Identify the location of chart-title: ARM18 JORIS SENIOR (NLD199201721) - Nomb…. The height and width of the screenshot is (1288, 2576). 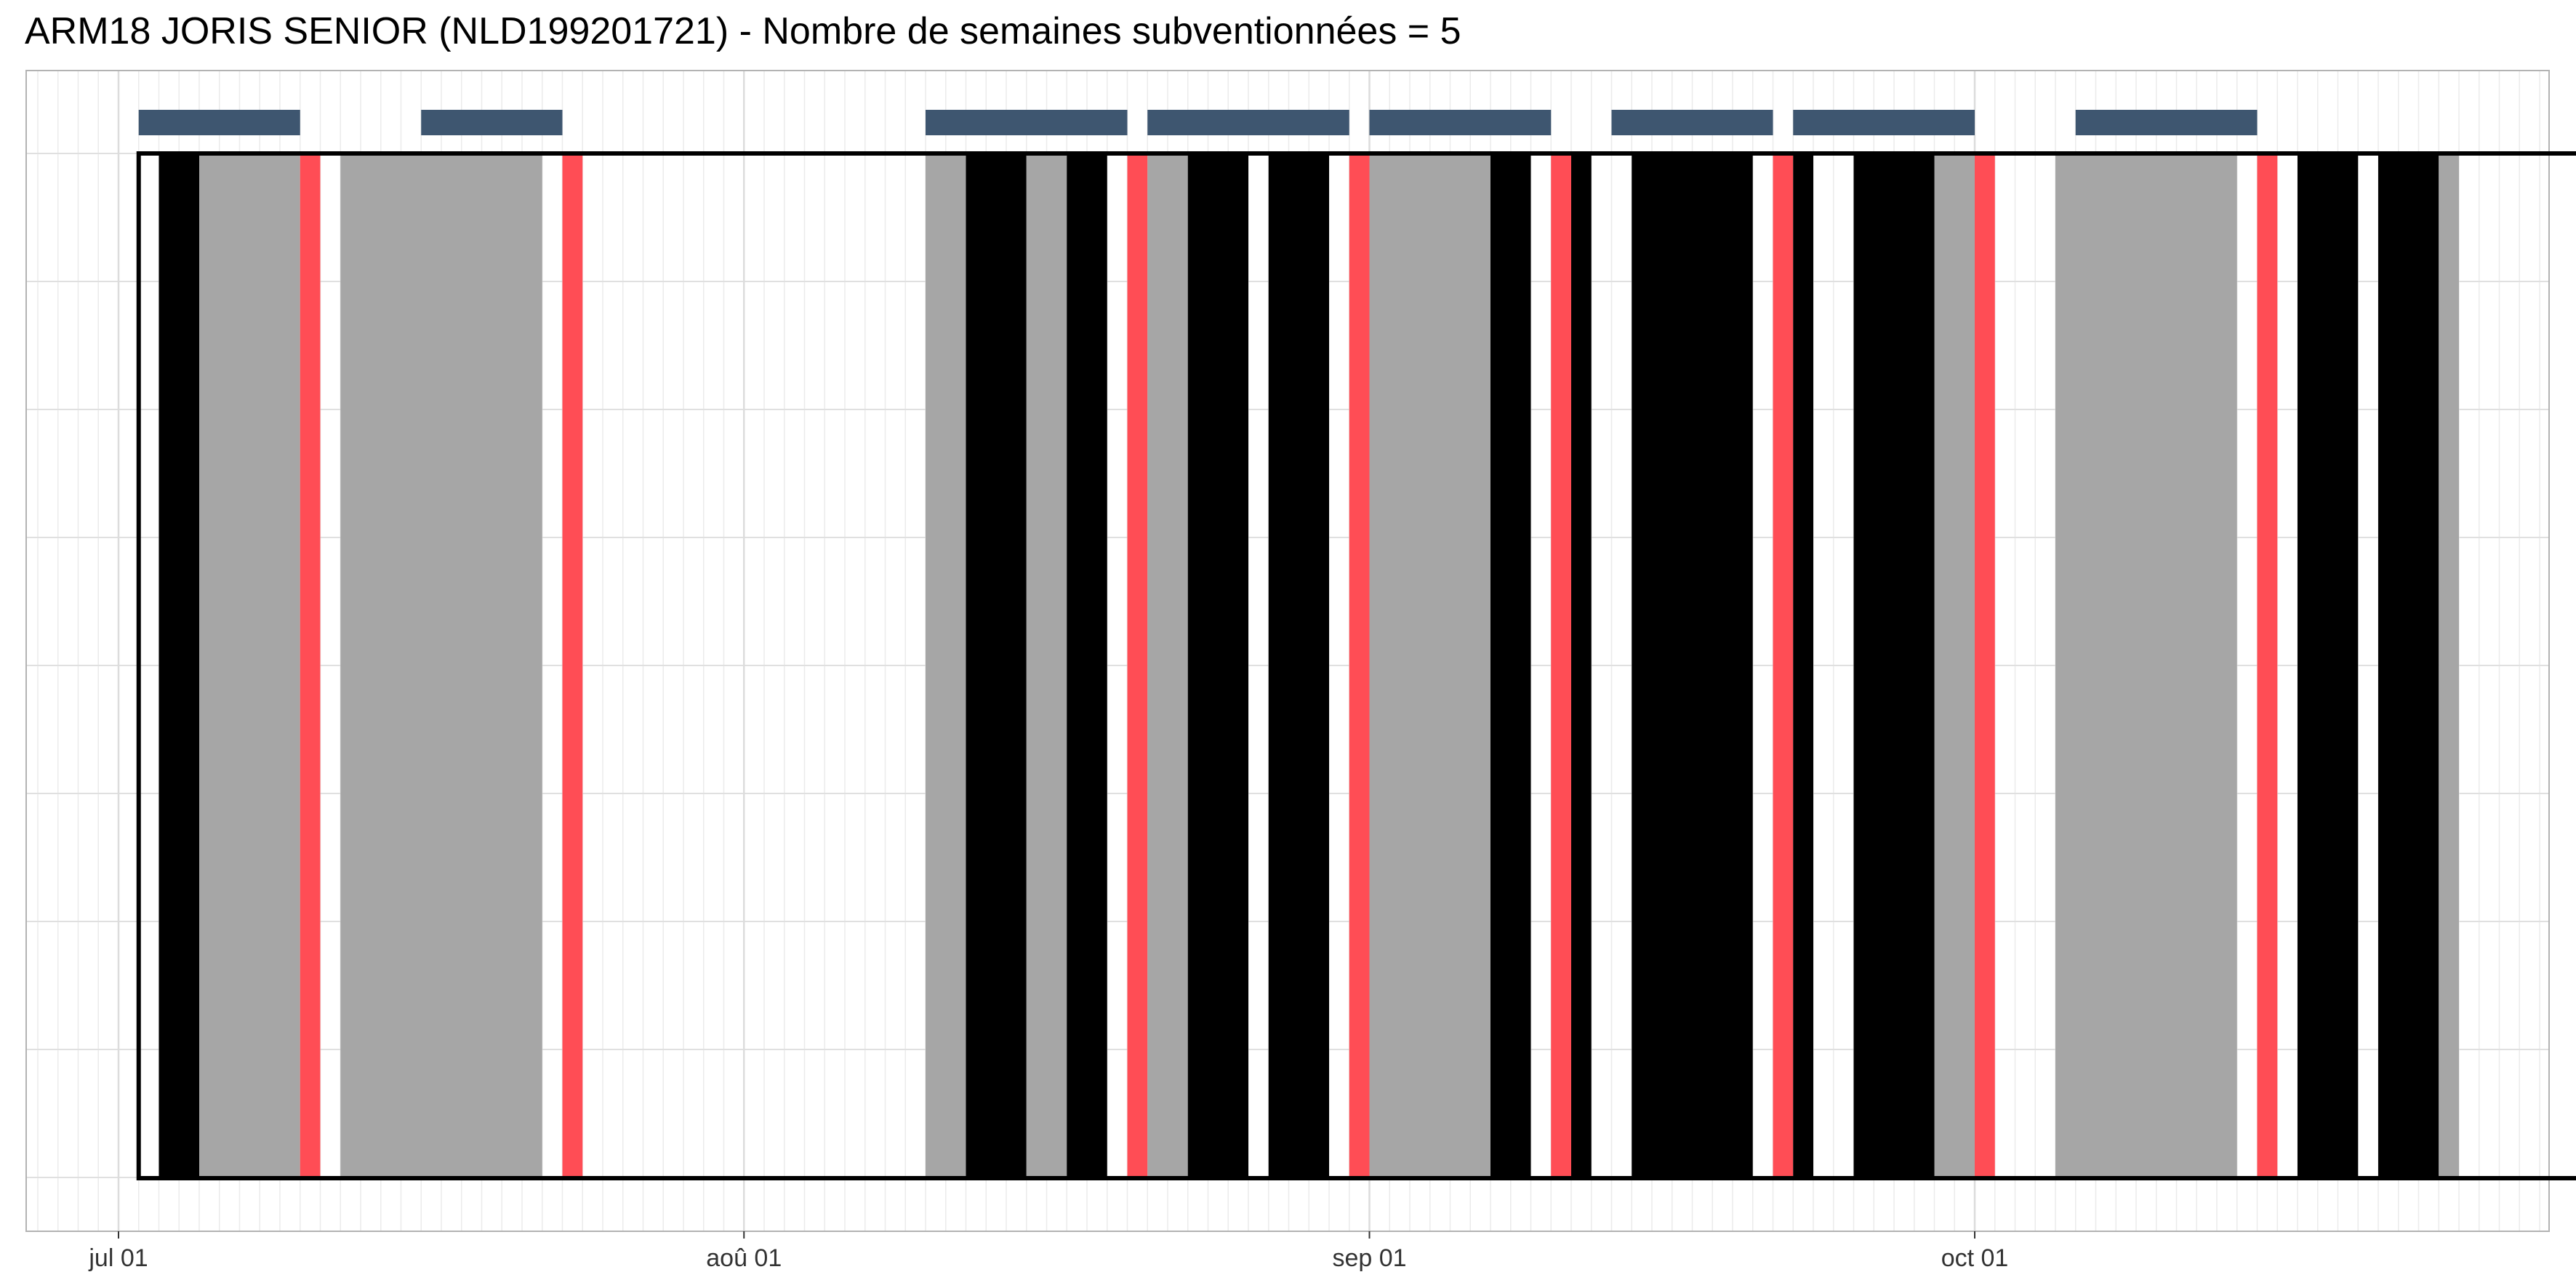
(743, 31).